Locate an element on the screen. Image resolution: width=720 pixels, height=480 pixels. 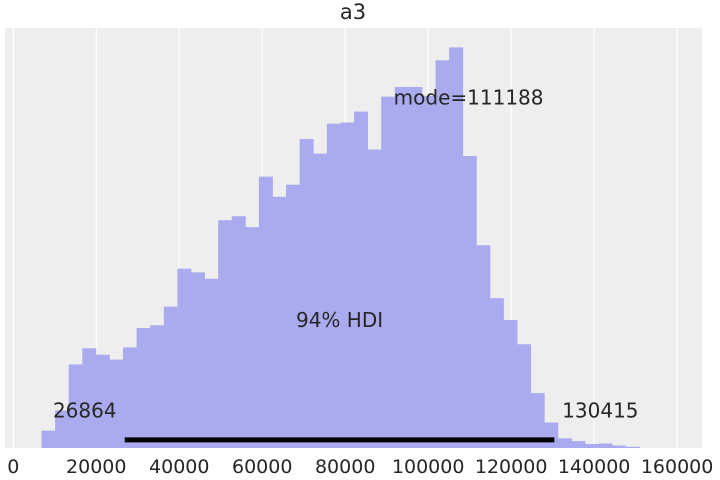
x-tick-label: 120000 is located at coordinates (511, 467).